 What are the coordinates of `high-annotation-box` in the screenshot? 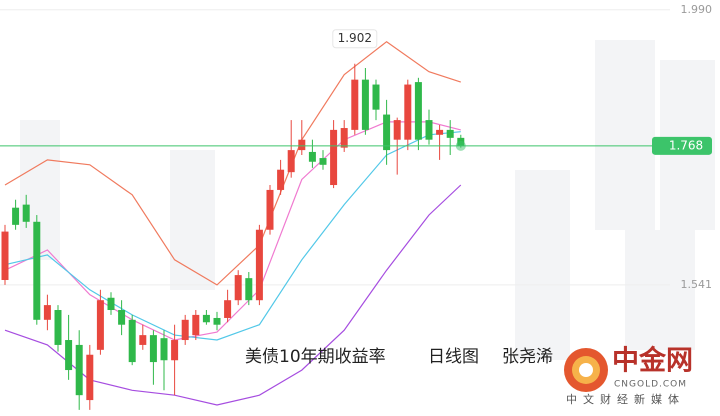 It's located at (355, 39).